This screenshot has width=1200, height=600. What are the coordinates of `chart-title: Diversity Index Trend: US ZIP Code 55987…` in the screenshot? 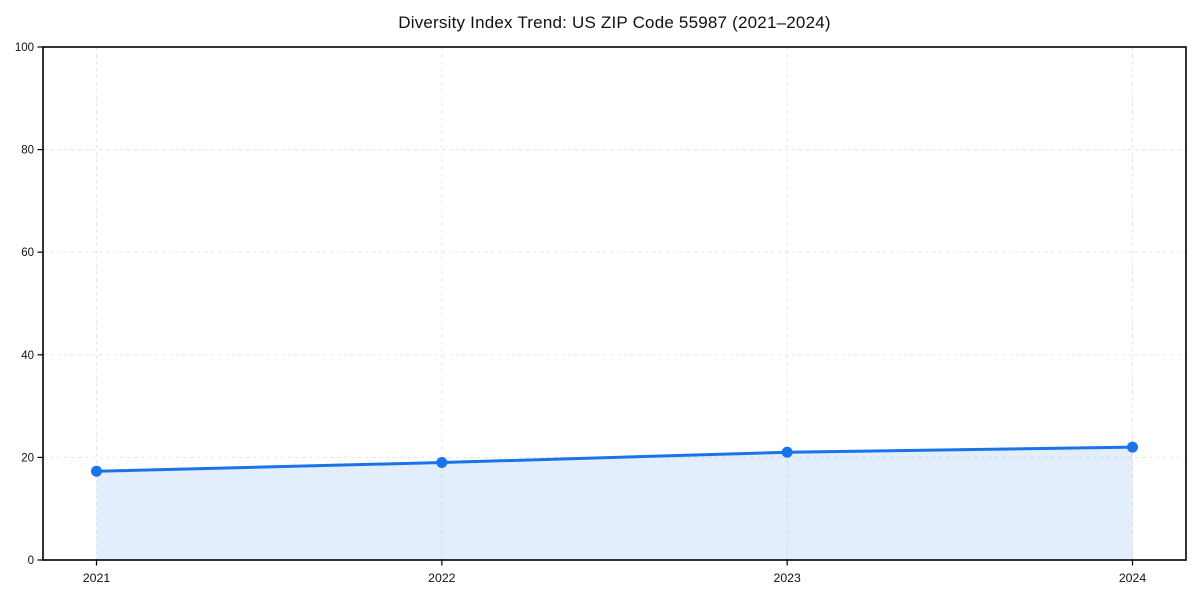 It's located at (614, 22).